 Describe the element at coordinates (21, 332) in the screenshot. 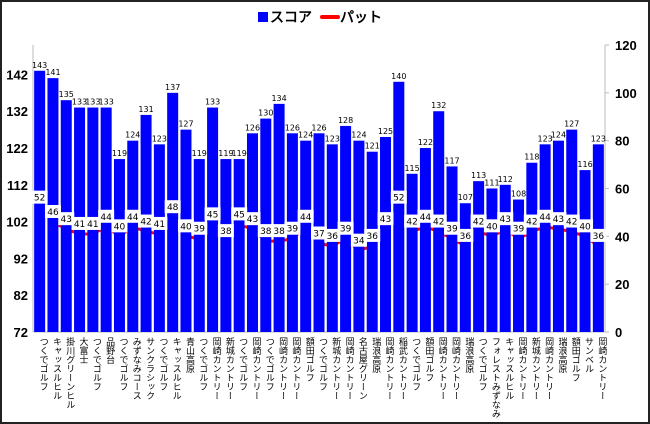

I see `left-tick-label: 72` at that location.